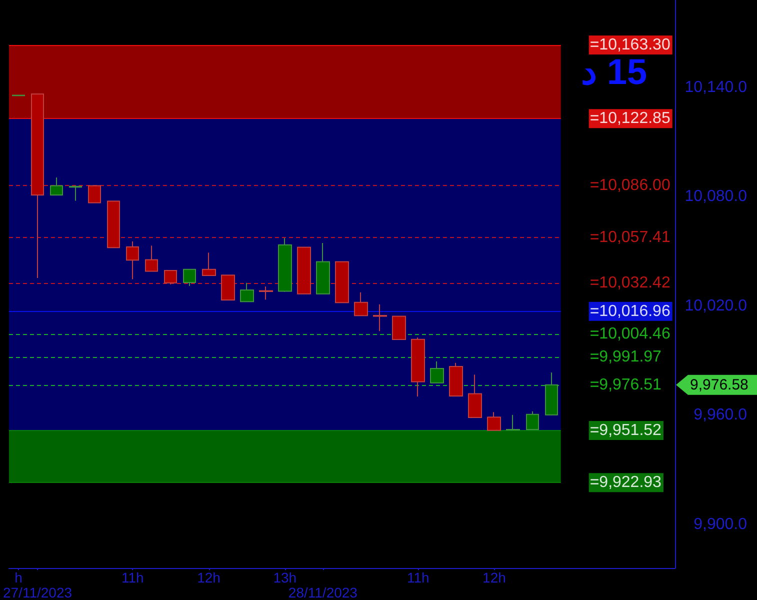 The image size is (757, 600). Describe the element at coordinates (716, 197) in the screenshot. I see `y-tick-label: 10,080.0` at that location.